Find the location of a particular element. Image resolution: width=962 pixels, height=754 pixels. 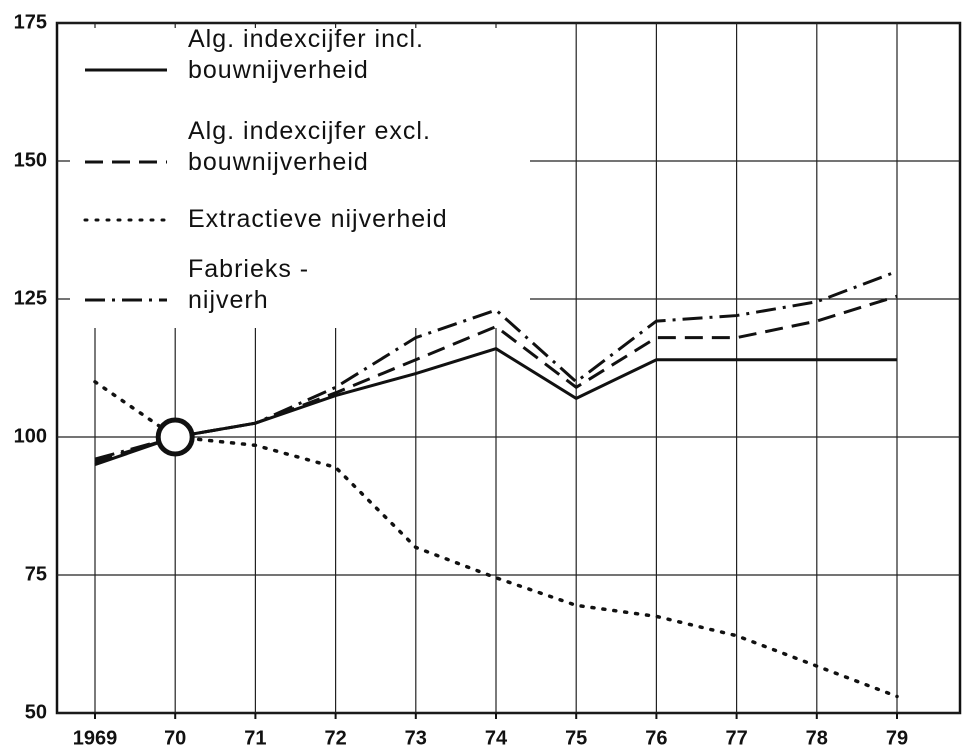

legend-label: Extractieve nijverheid is located at coordinates (318, 219).